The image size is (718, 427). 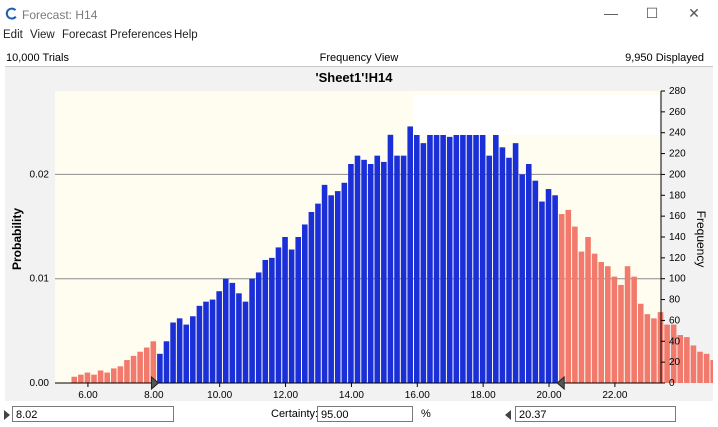 I want to click on right-tick-label: 40, so click(x=675, y=341).